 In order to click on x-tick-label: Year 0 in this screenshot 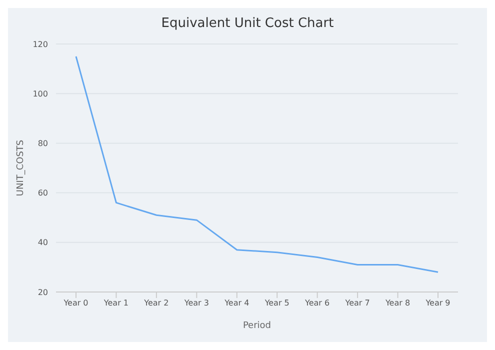, I will do `click(75, 303)`.